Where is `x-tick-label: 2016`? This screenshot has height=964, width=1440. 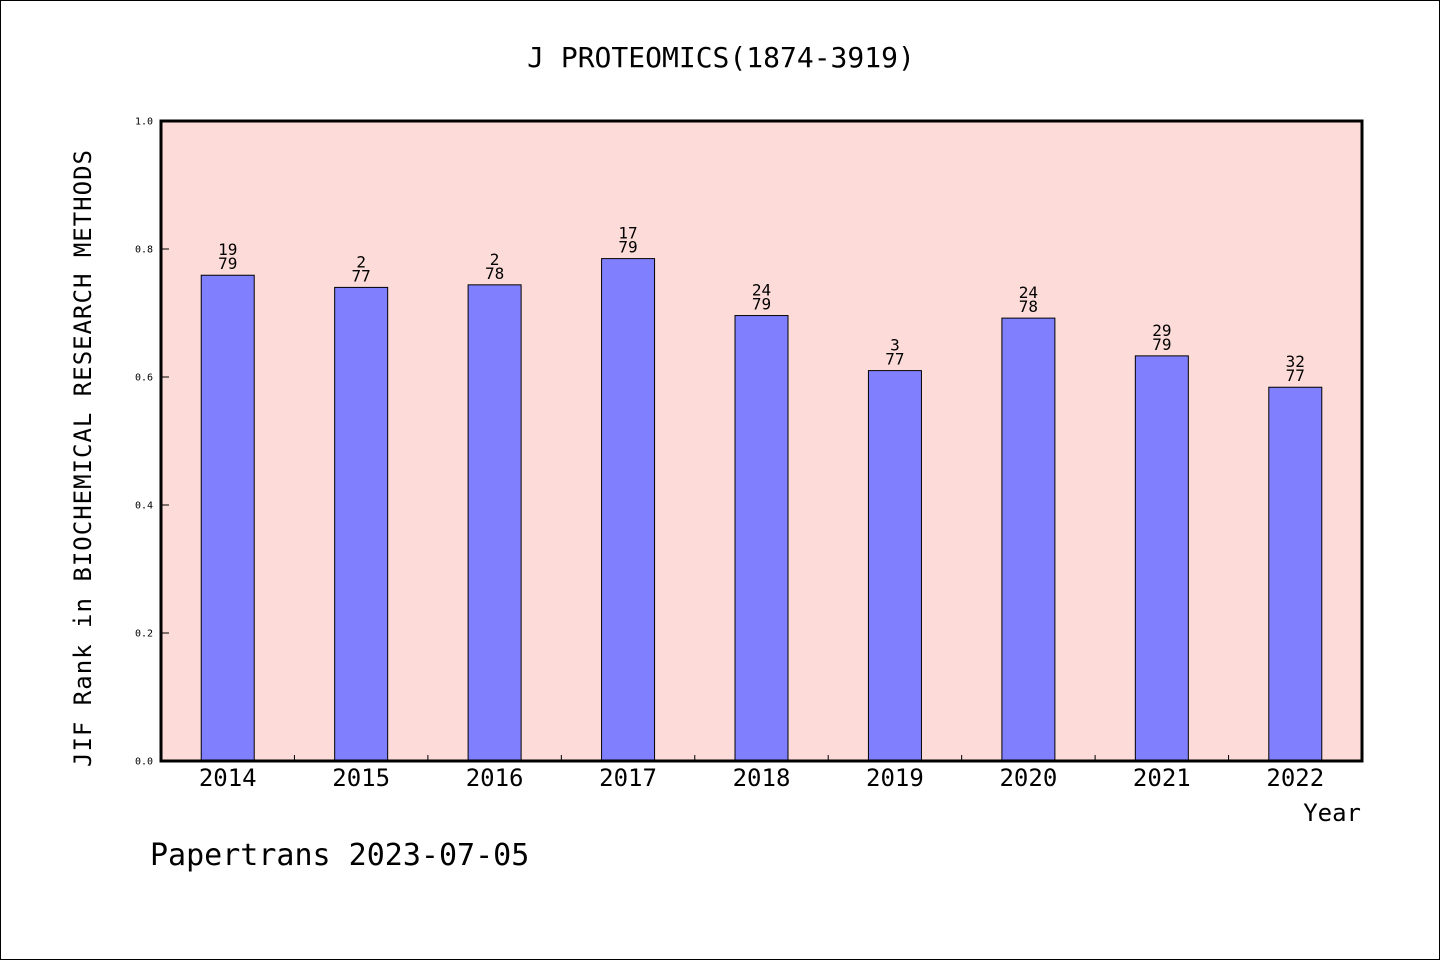 x-tick-label: 2016 is located at coordinates (495, 778).